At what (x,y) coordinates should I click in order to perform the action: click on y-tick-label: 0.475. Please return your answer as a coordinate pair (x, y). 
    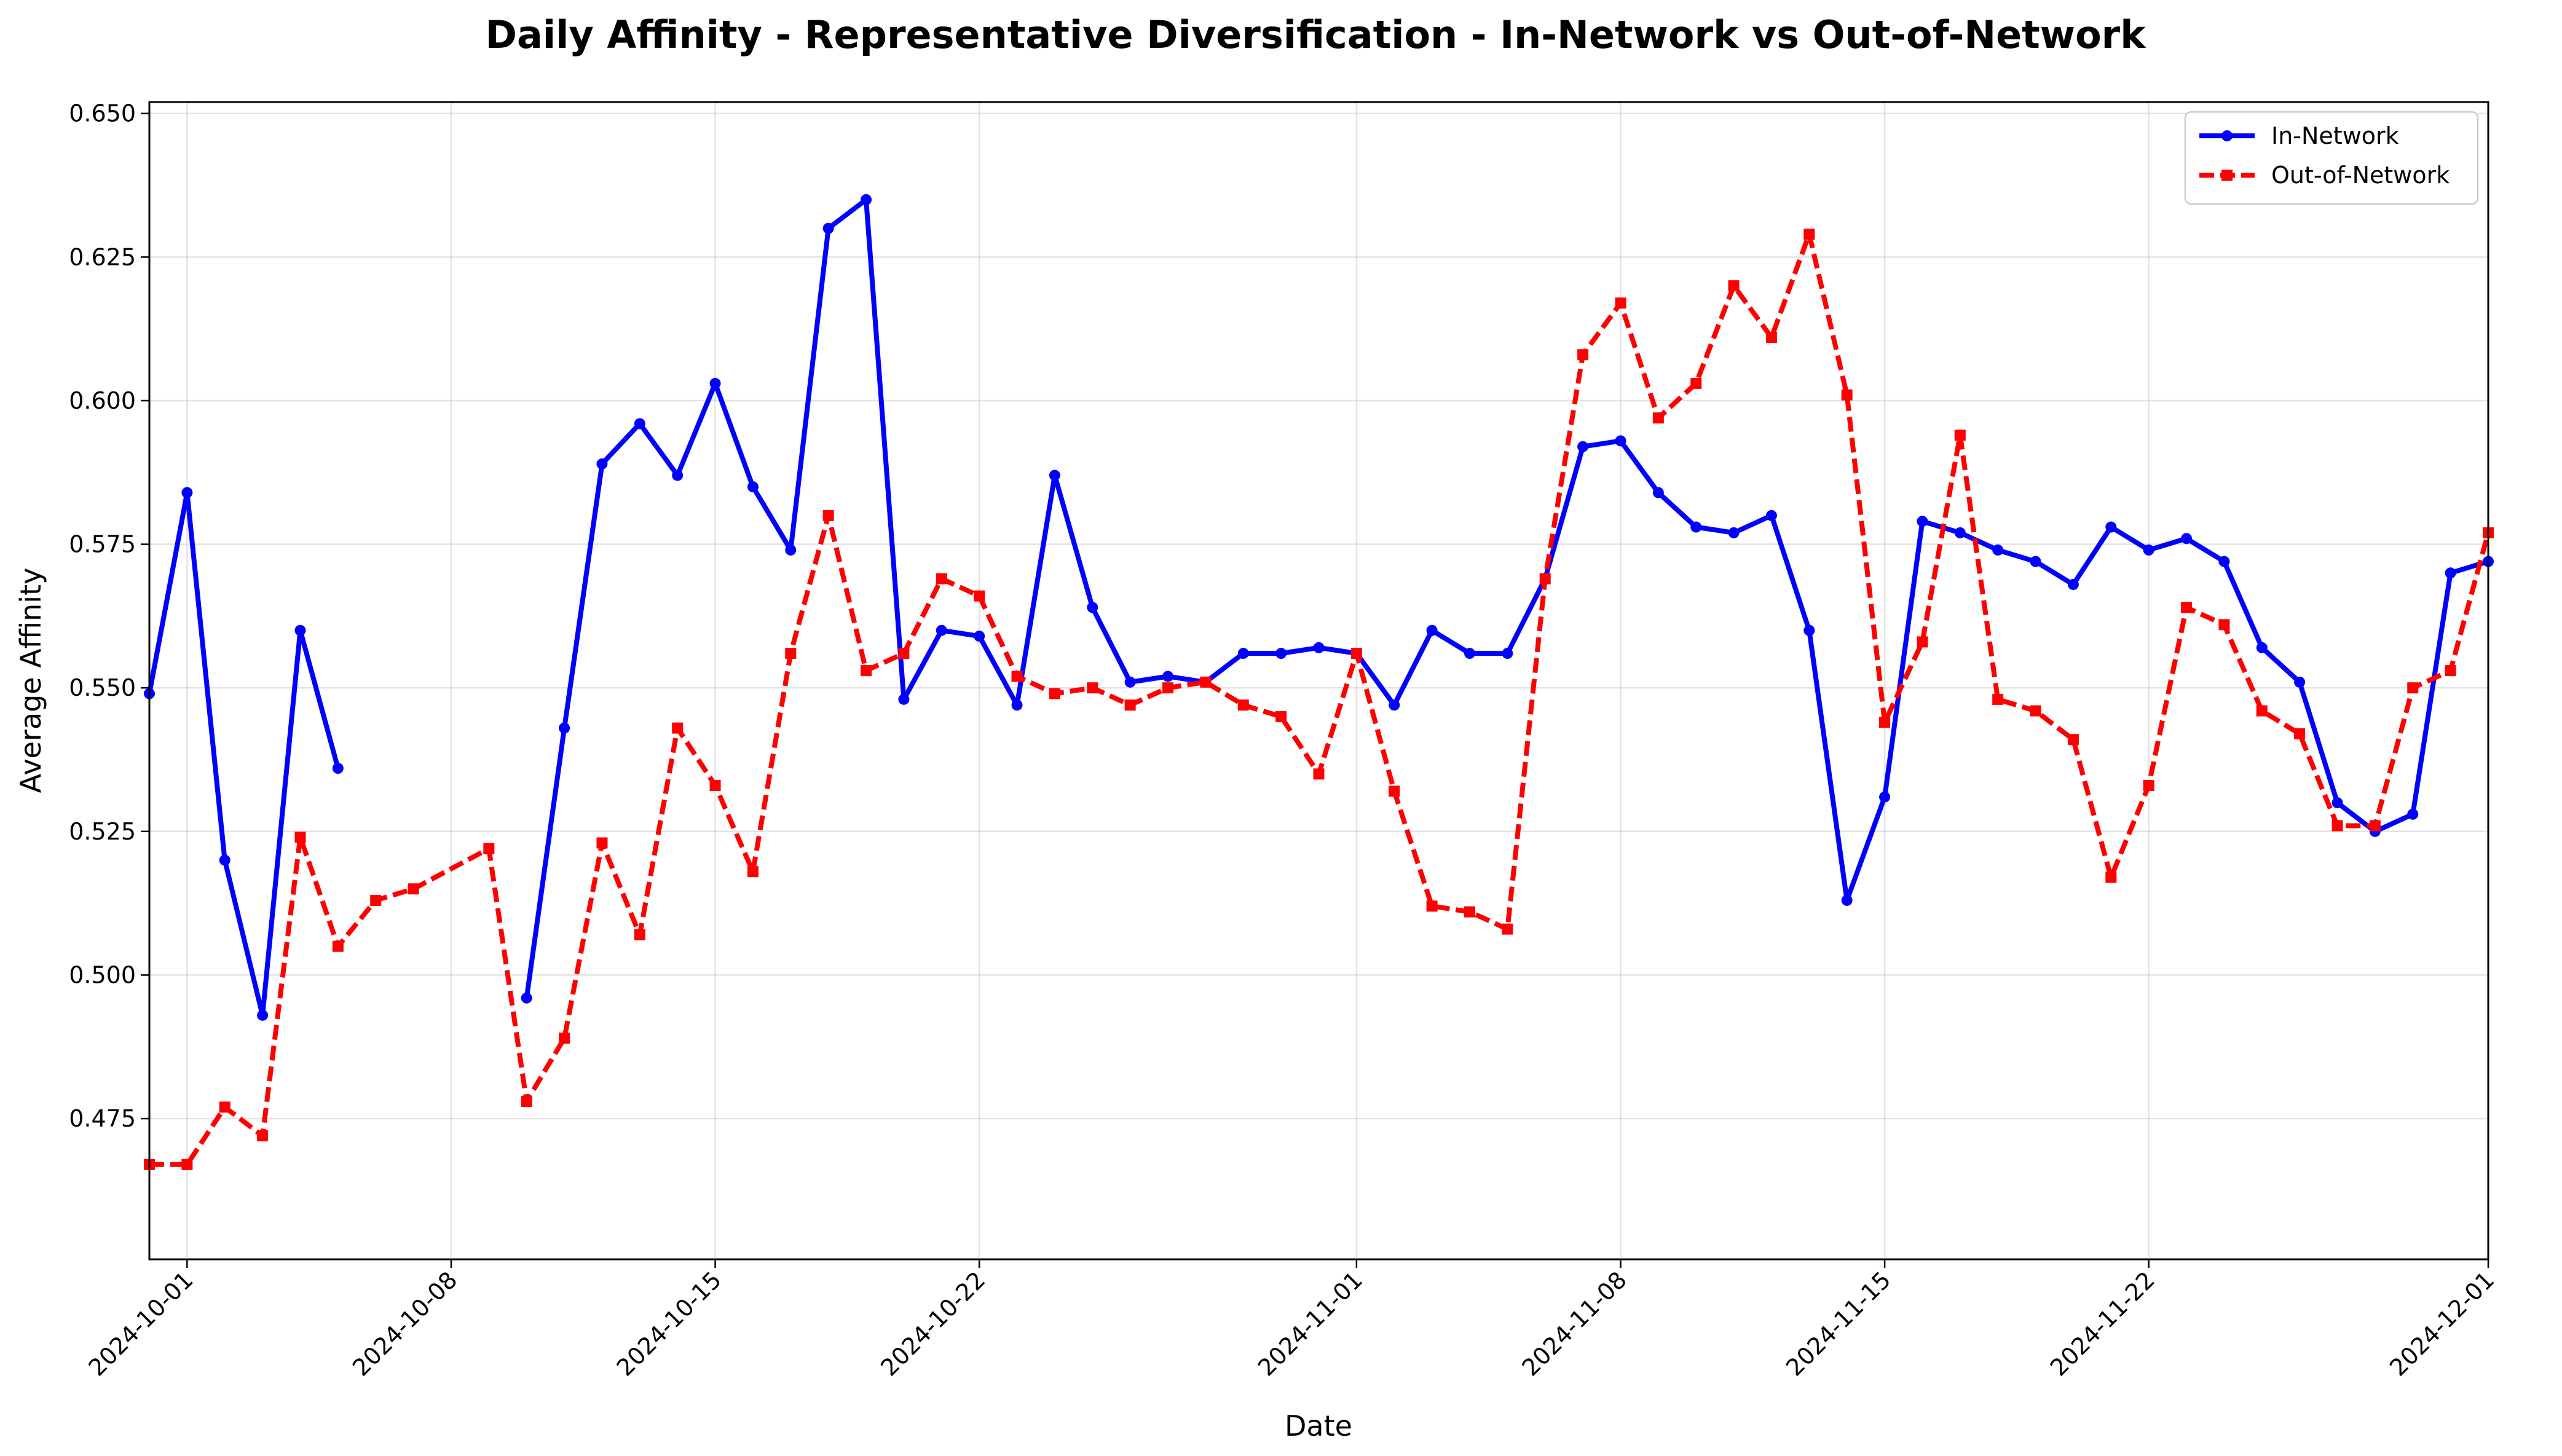
    Looking at the image, I should click on (103, 1118).